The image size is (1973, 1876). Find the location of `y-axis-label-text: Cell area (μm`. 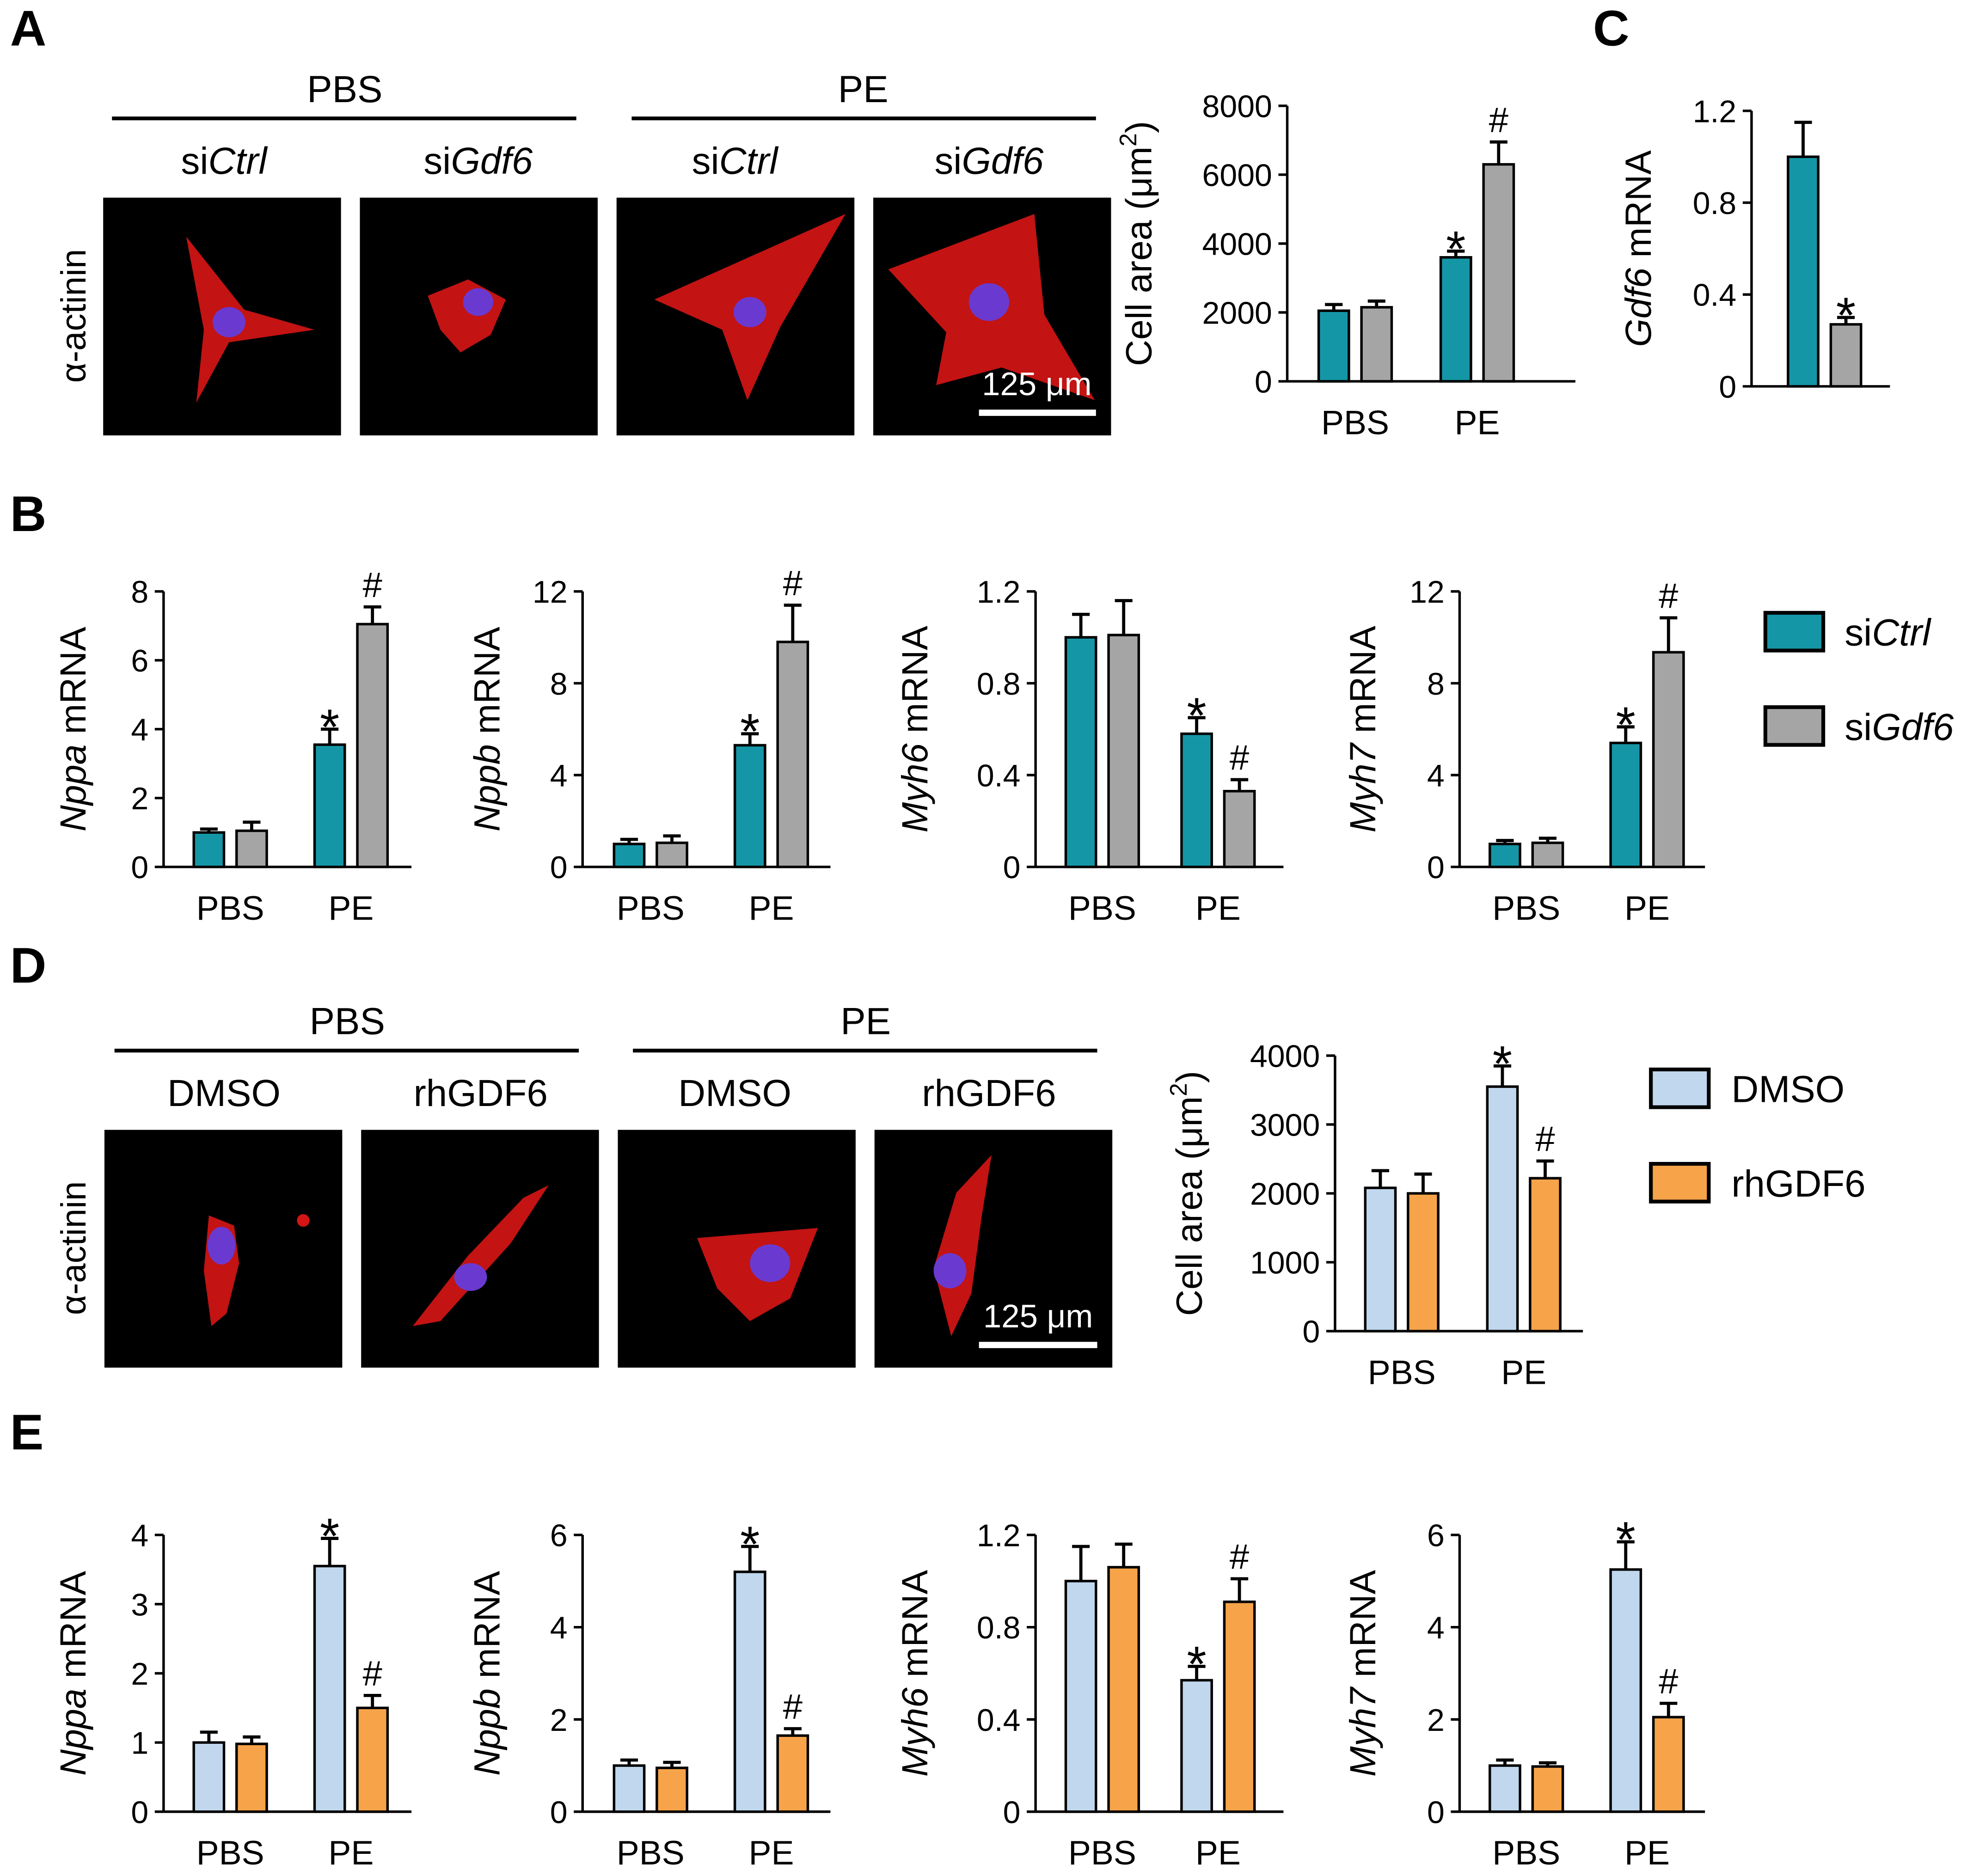

y-axis-label-text: Cell area (μm is located at coordinates (1139, 256).